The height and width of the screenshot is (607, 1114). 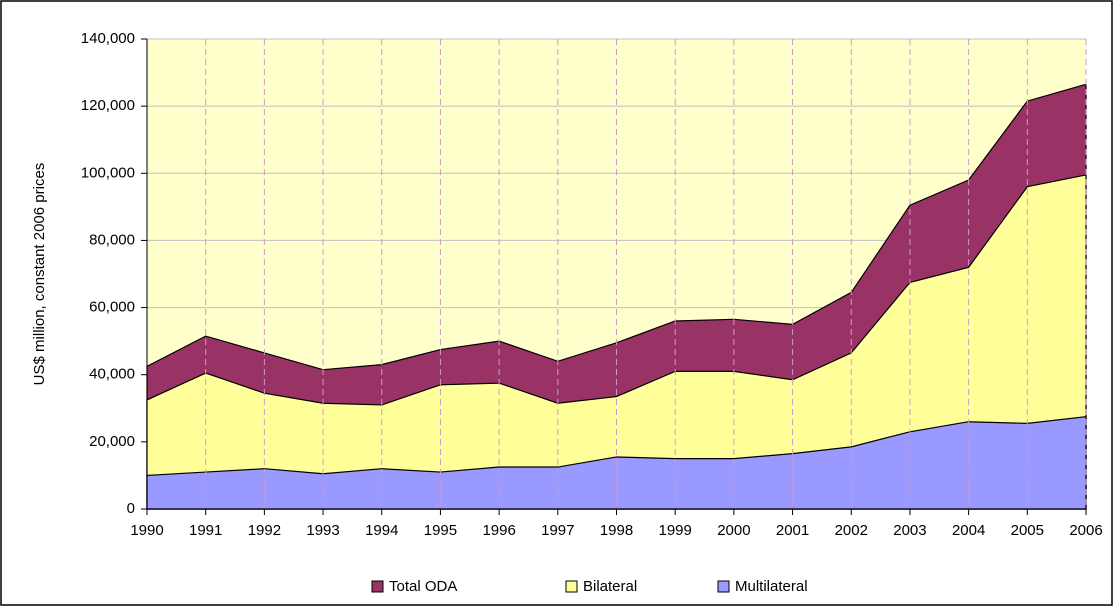 I want to click on legend-label: Total ODA, so click(x=423, y=586).